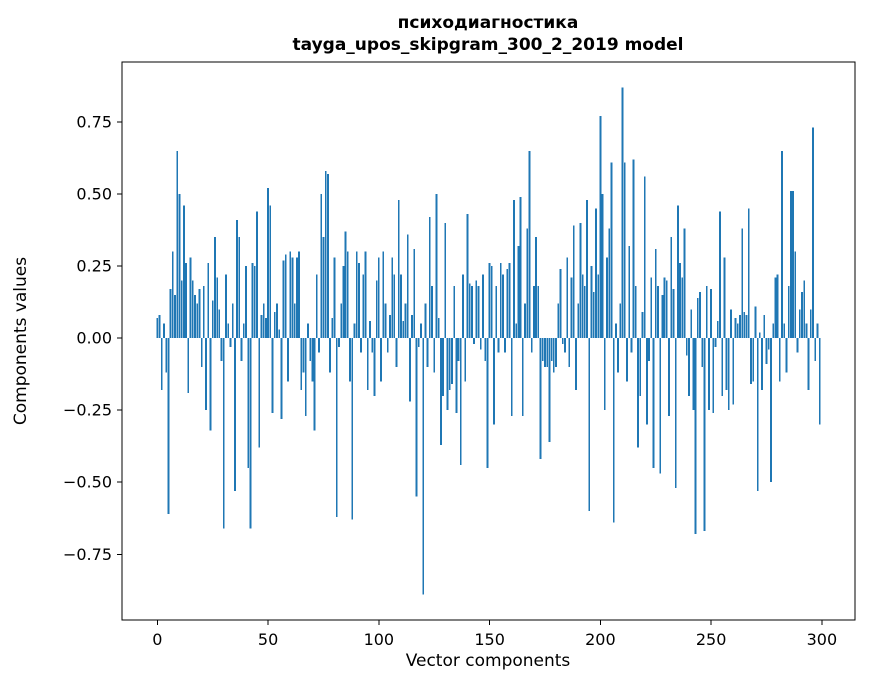 Image resolution: width=880 pixels, height=696 pixels. I want to click on x-tick-label: 100, so click(379, 639).